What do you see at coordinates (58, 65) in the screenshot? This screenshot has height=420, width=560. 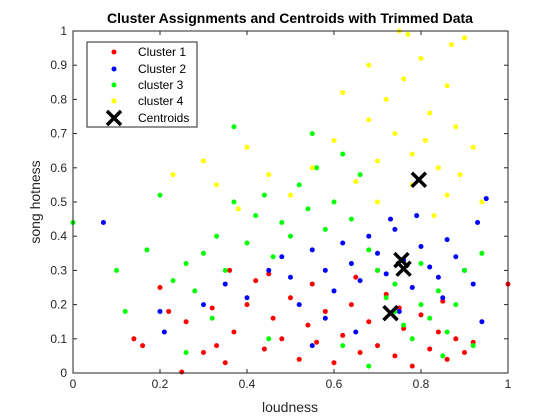 I see `y-tick-label: 0.9` at bounding box center [58, 65].